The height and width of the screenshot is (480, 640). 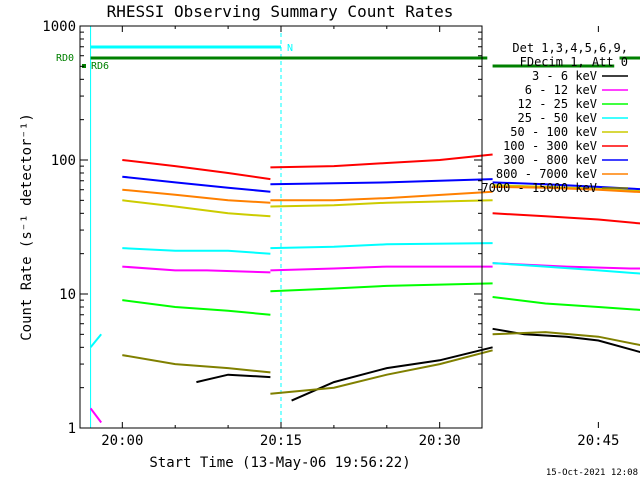 What do you see at coordinates (281, 441) in the screenshot?
I see `x-tick-label: 20:15` at bounding box center [281, 441].